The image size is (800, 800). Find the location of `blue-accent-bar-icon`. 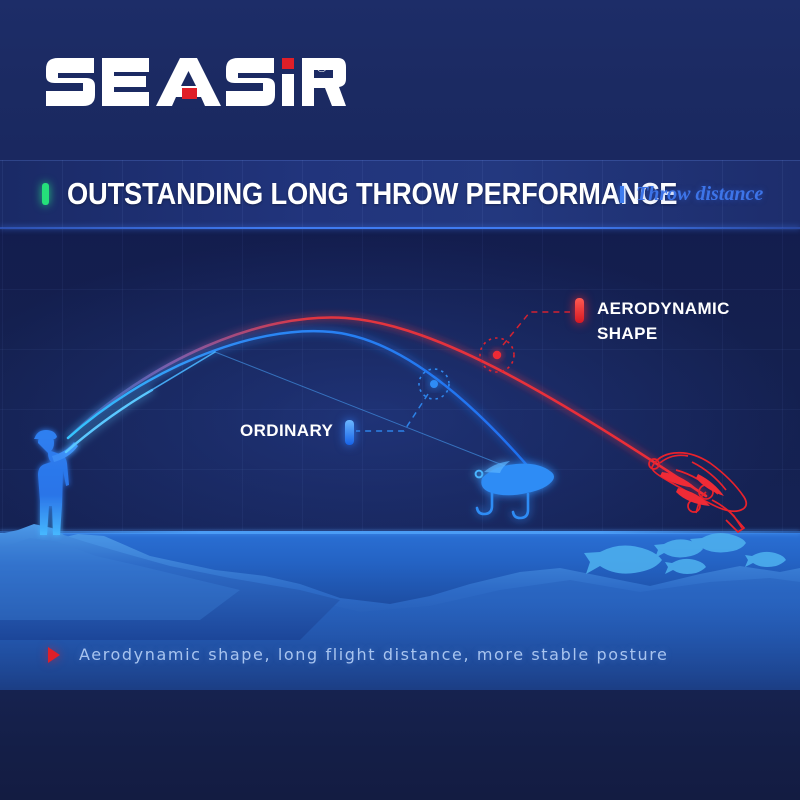

blue-accent-bar-icon is located at coordinates (622, 194).